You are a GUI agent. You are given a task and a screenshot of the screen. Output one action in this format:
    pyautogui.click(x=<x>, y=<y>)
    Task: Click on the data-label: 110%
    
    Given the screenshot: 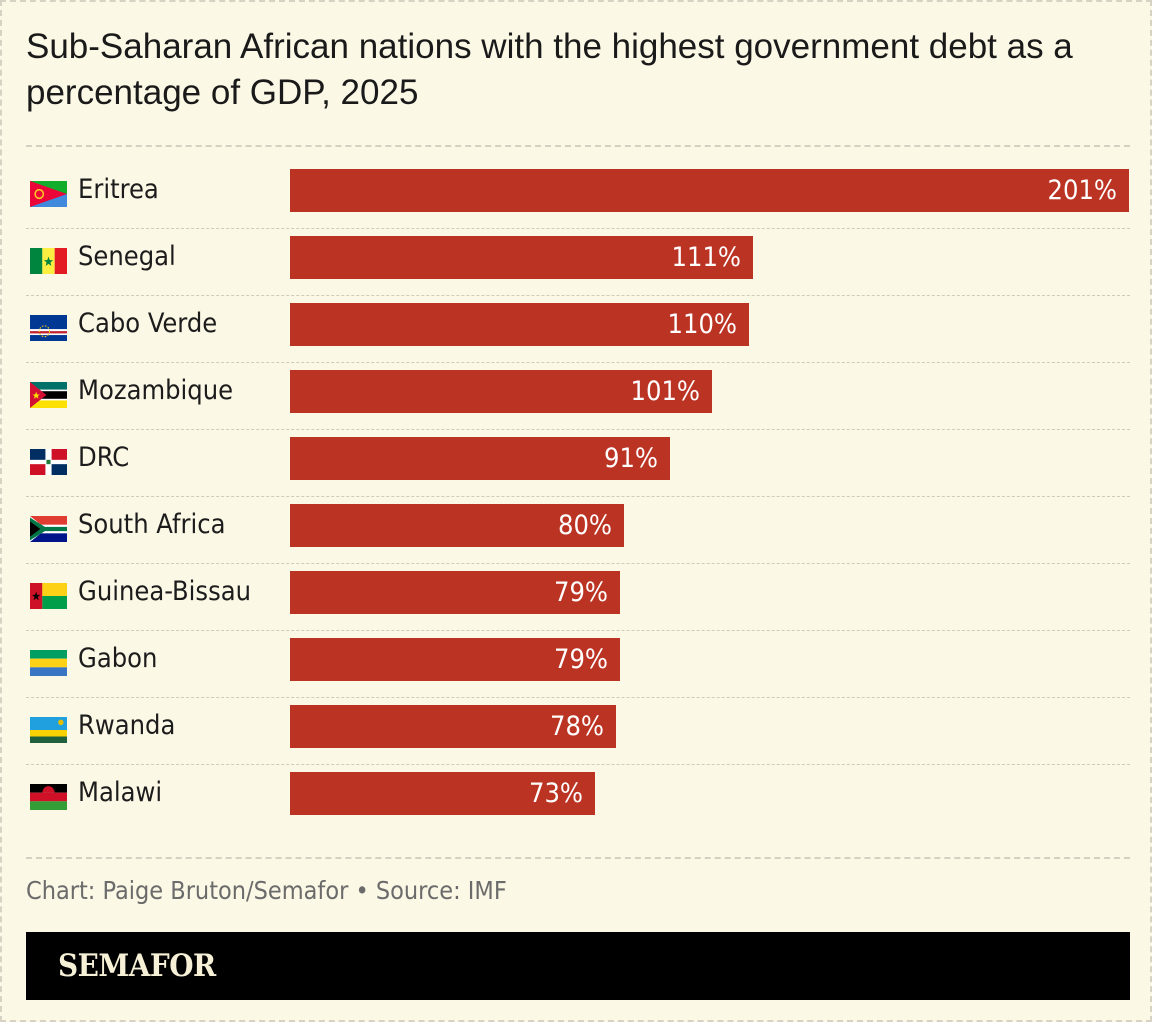 What is the action you would take?
    pyautogui.click(x=702, y=324)
    